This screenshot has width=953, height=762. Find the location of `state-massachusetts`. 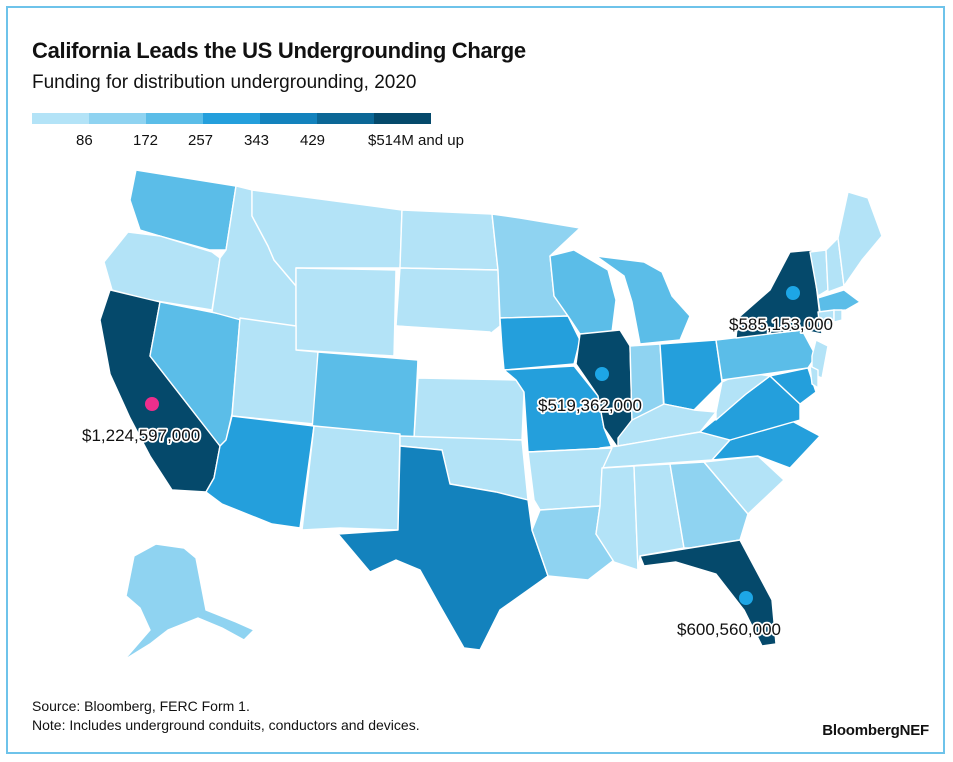

state-massachusetts is located at coordinates (839, 301).